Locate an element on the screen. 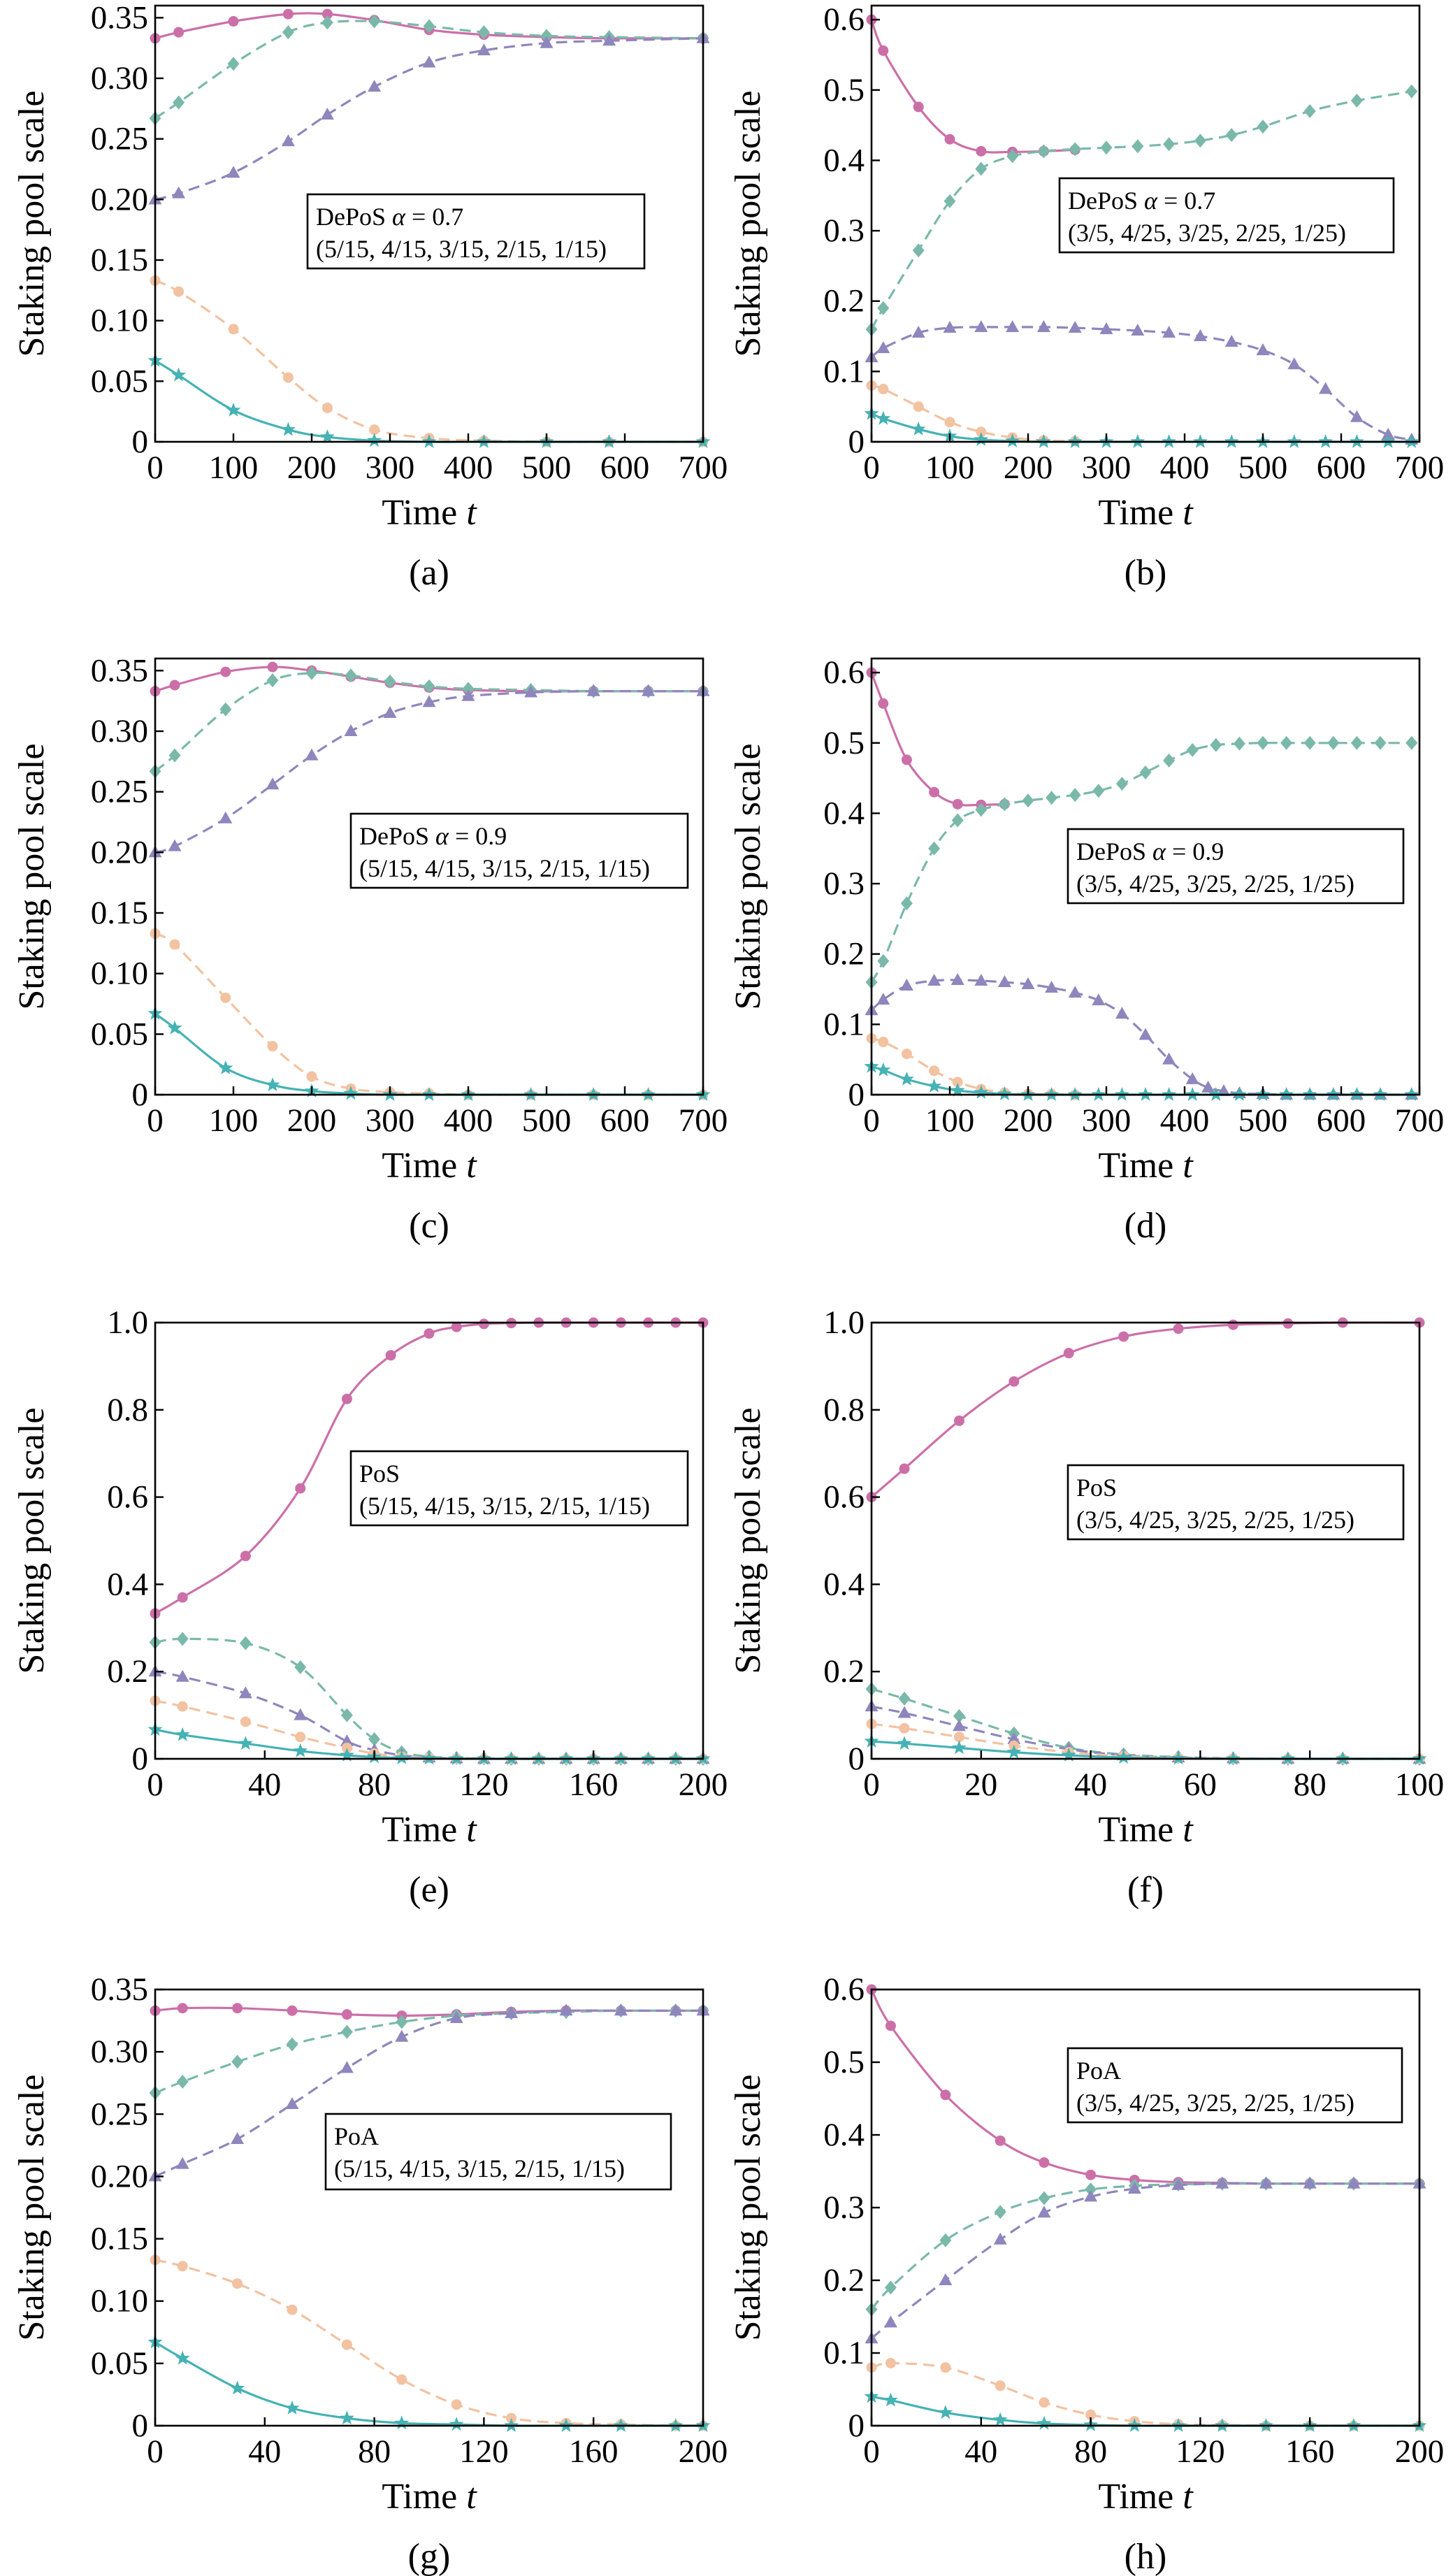  legend-box: PoA (5/15, 4/15, 3/15, 2/15, 1/15) is located at coordinates (498, 2152).